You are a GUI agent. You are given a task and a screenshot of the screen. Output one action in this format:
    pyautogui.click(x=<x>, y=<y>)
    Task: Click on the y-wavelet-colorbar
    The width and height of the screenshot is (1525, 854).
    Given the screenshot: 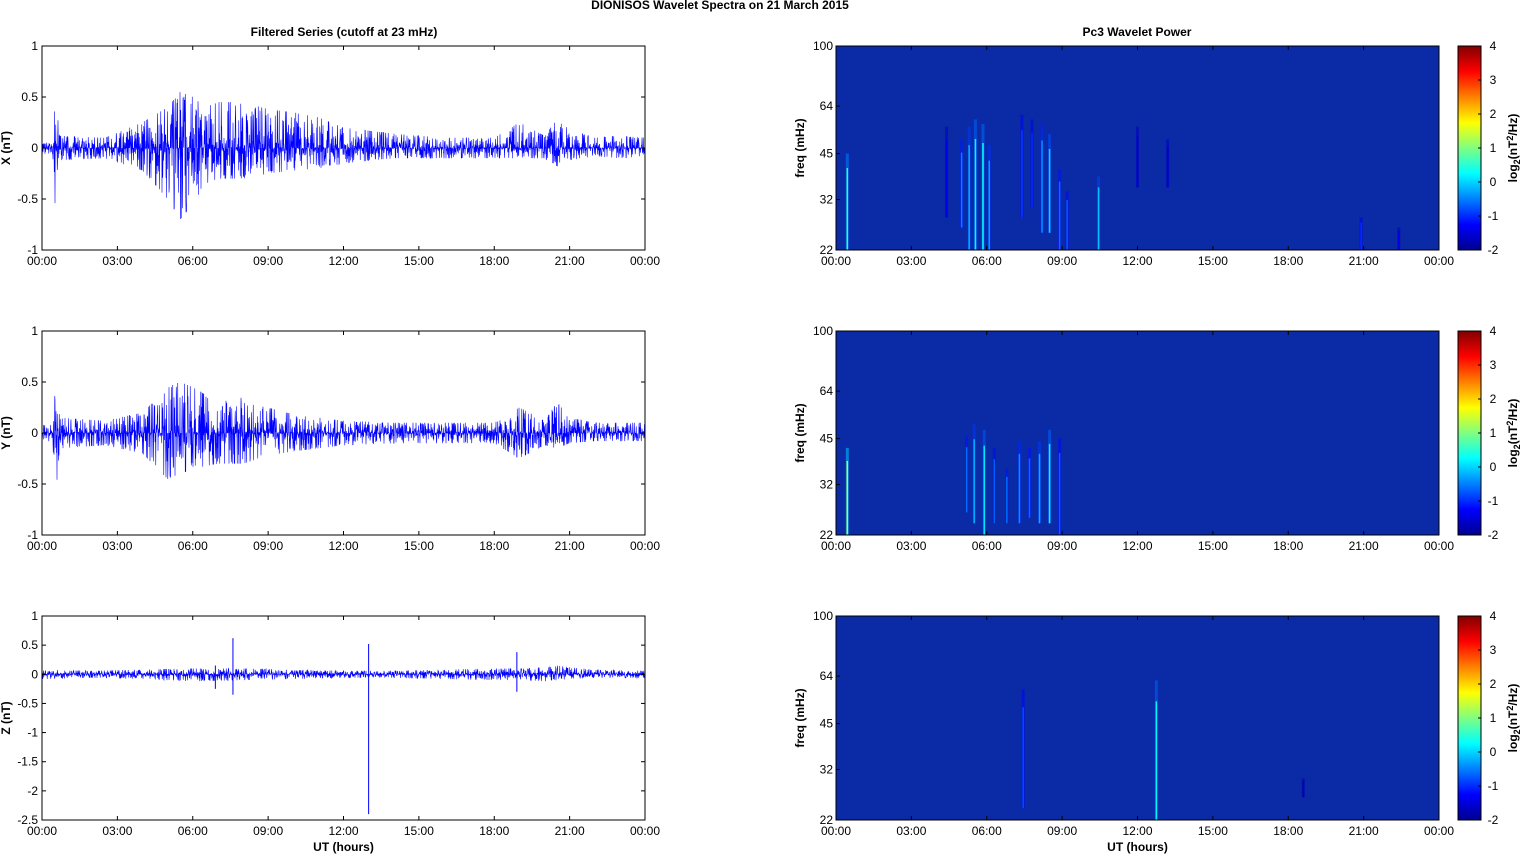 What is the action you would take?
    pyautogui.click(x=1469, y=433)
    